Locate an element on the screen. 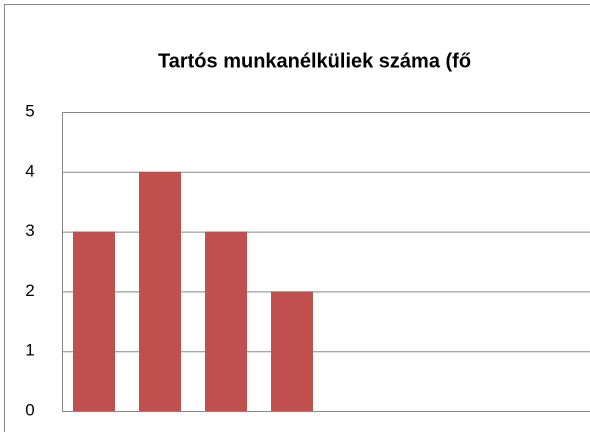  y-tick-label: 1 is located at coordinates (29, 350).